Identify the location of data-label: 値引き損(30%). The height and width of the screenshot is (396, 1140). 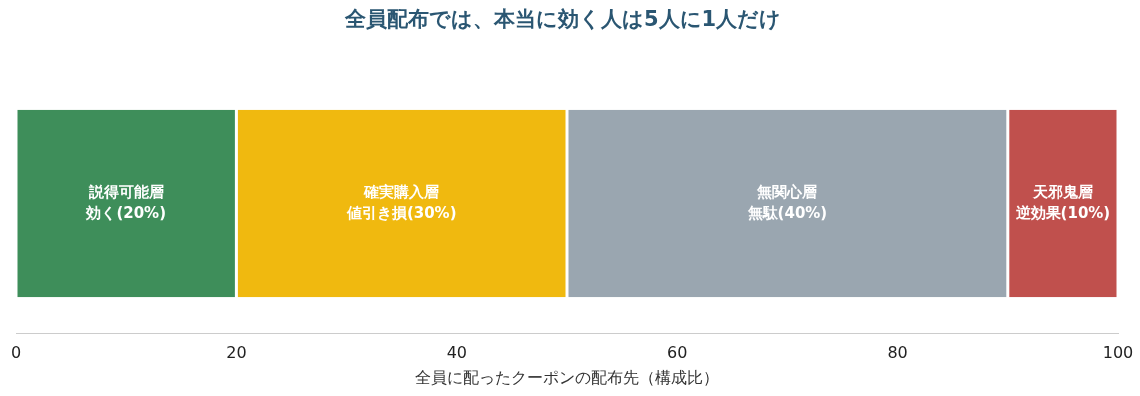
(401, 212).